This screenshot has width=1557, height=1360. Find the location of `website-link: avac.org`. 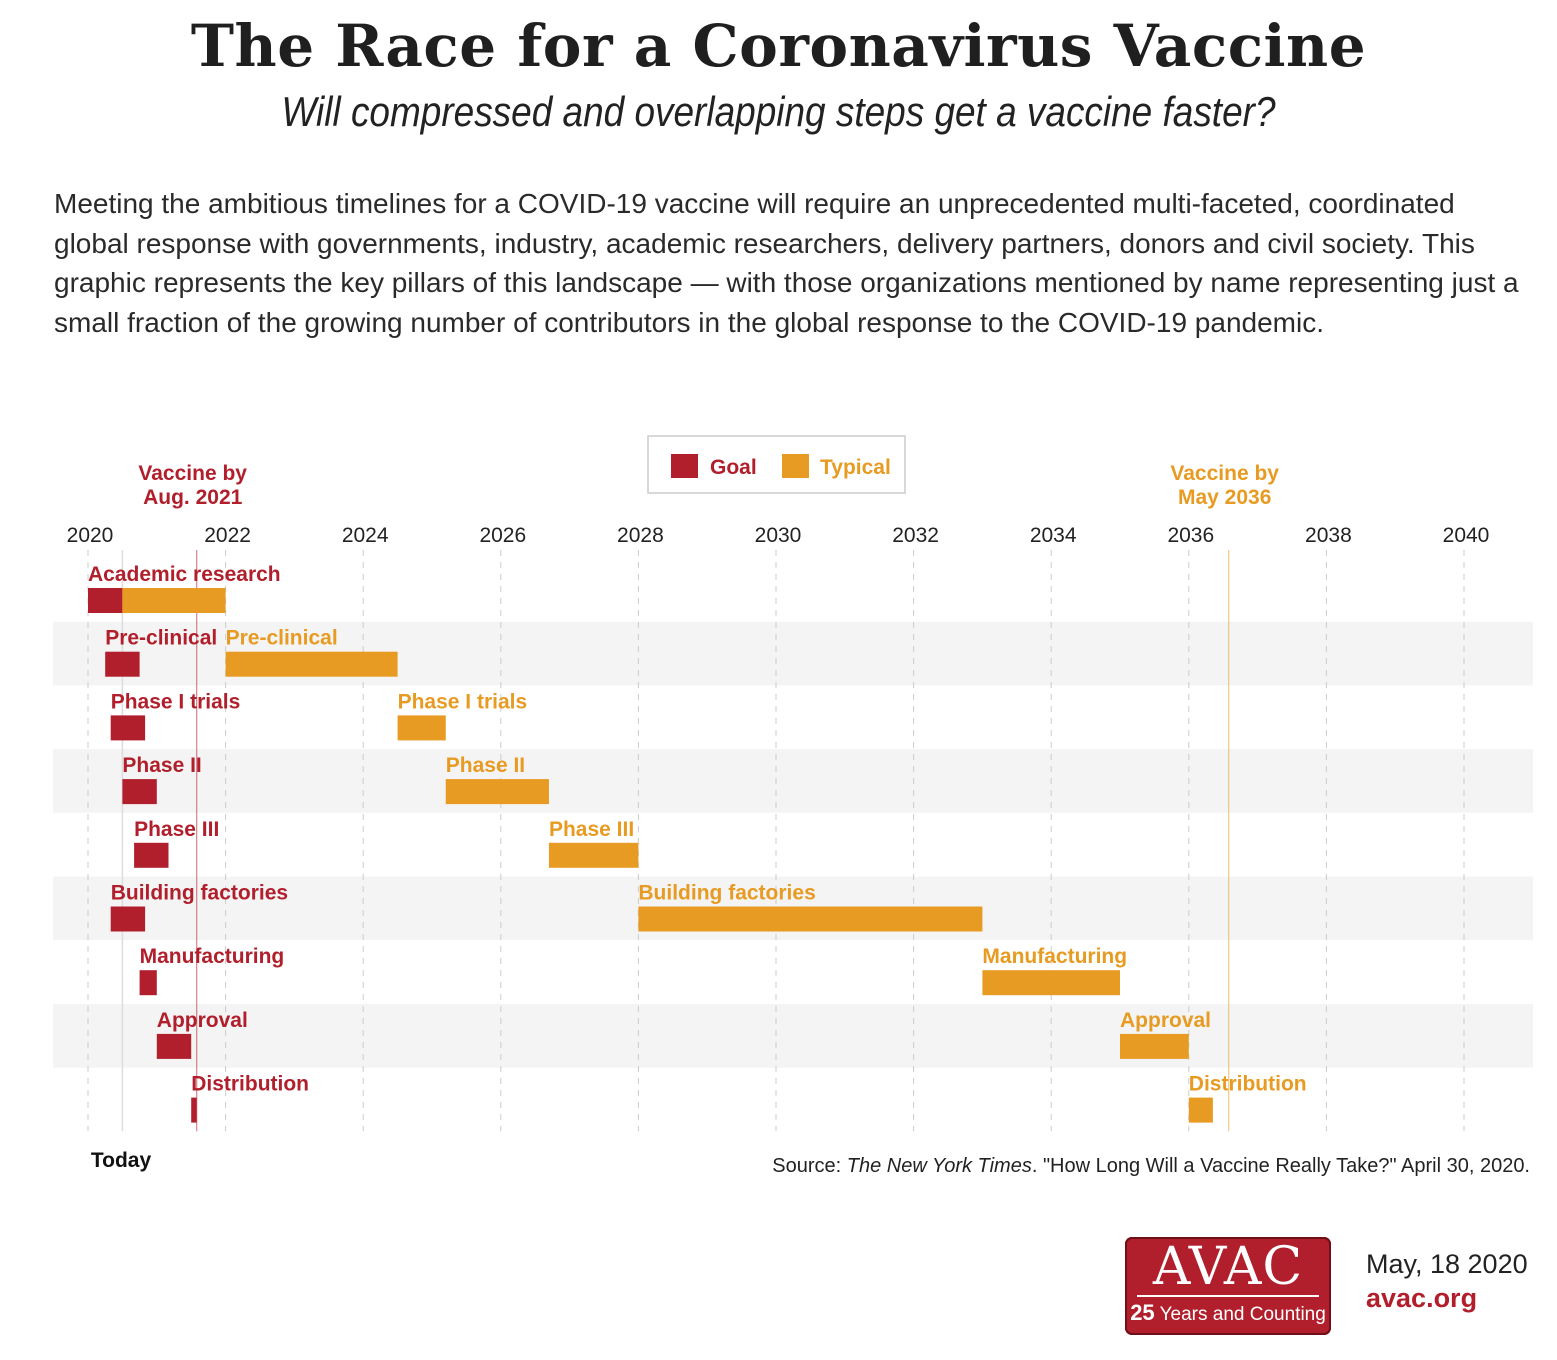

website-link: avac.org is located at coordinates (1422, 1298).